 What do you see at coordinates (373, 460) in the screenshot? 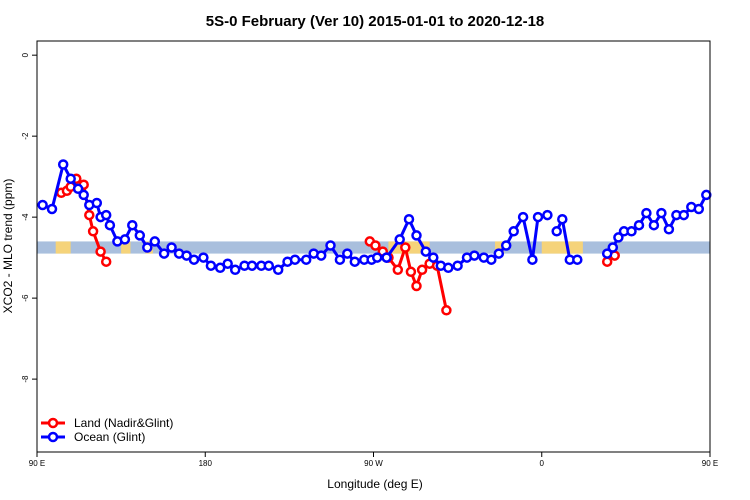
I see `x-axis: 90 E 180 90 W 0 90 E` at bounding box center [373, 460].